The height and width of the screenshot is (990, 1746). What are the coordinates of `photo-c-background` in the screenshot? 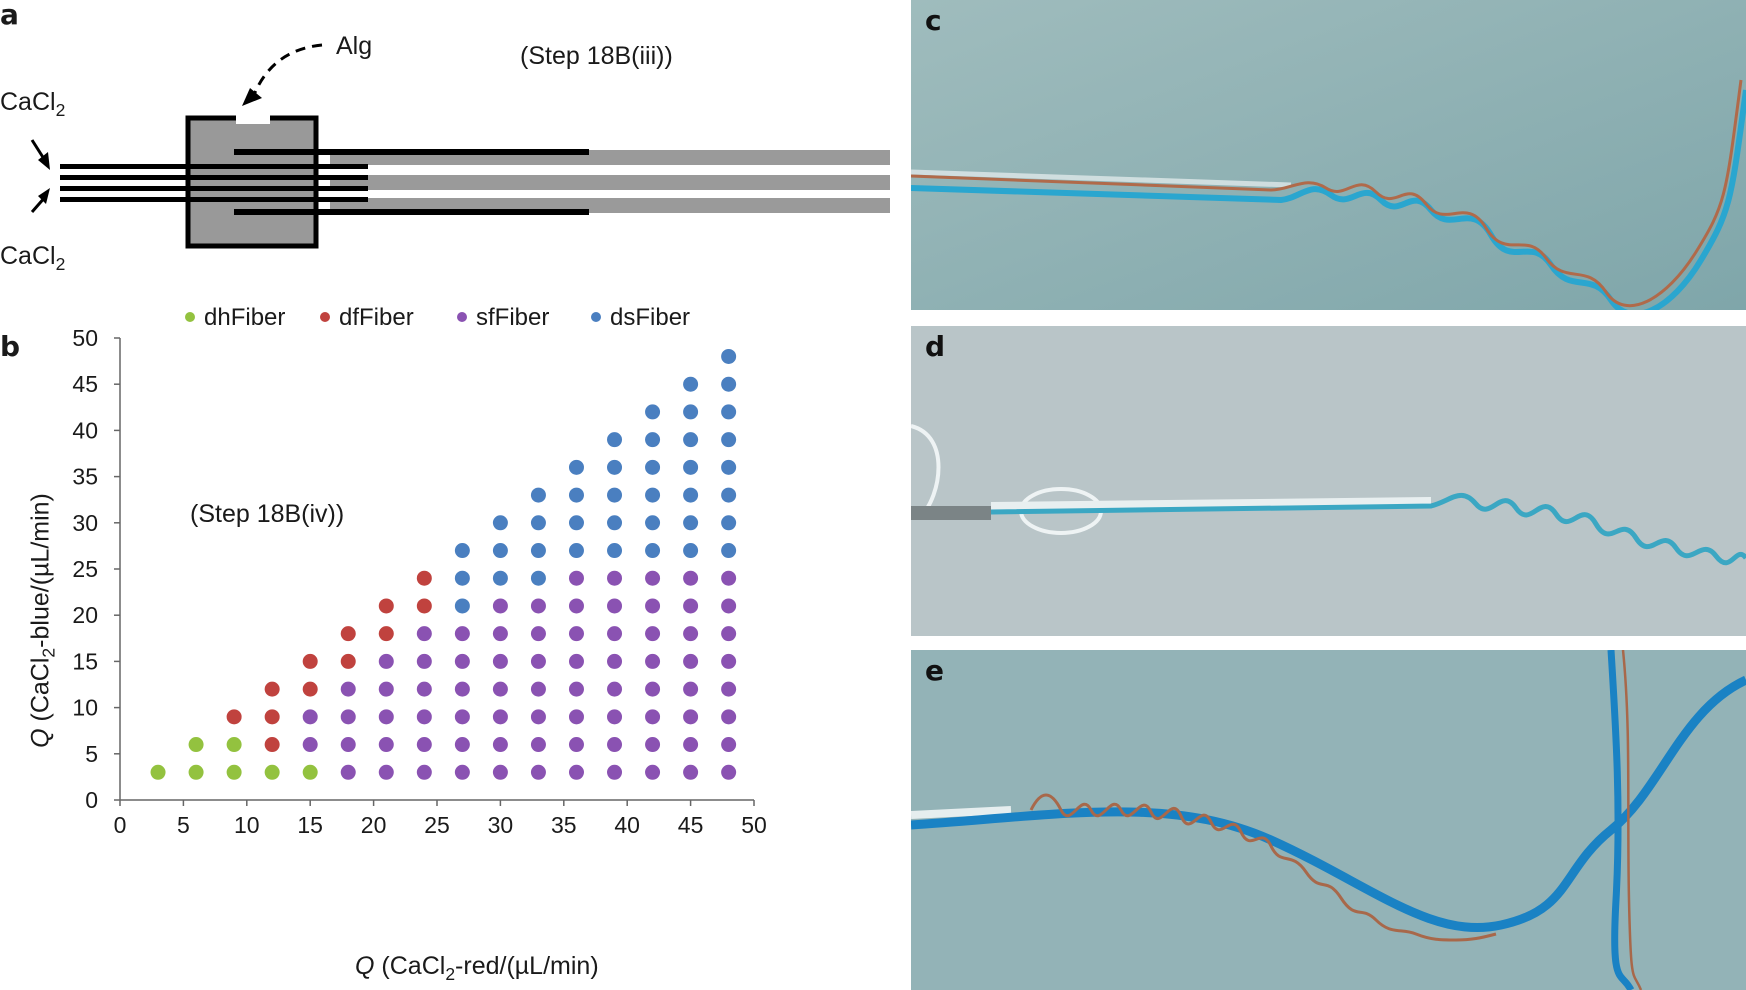 It's located at (1328, 155).